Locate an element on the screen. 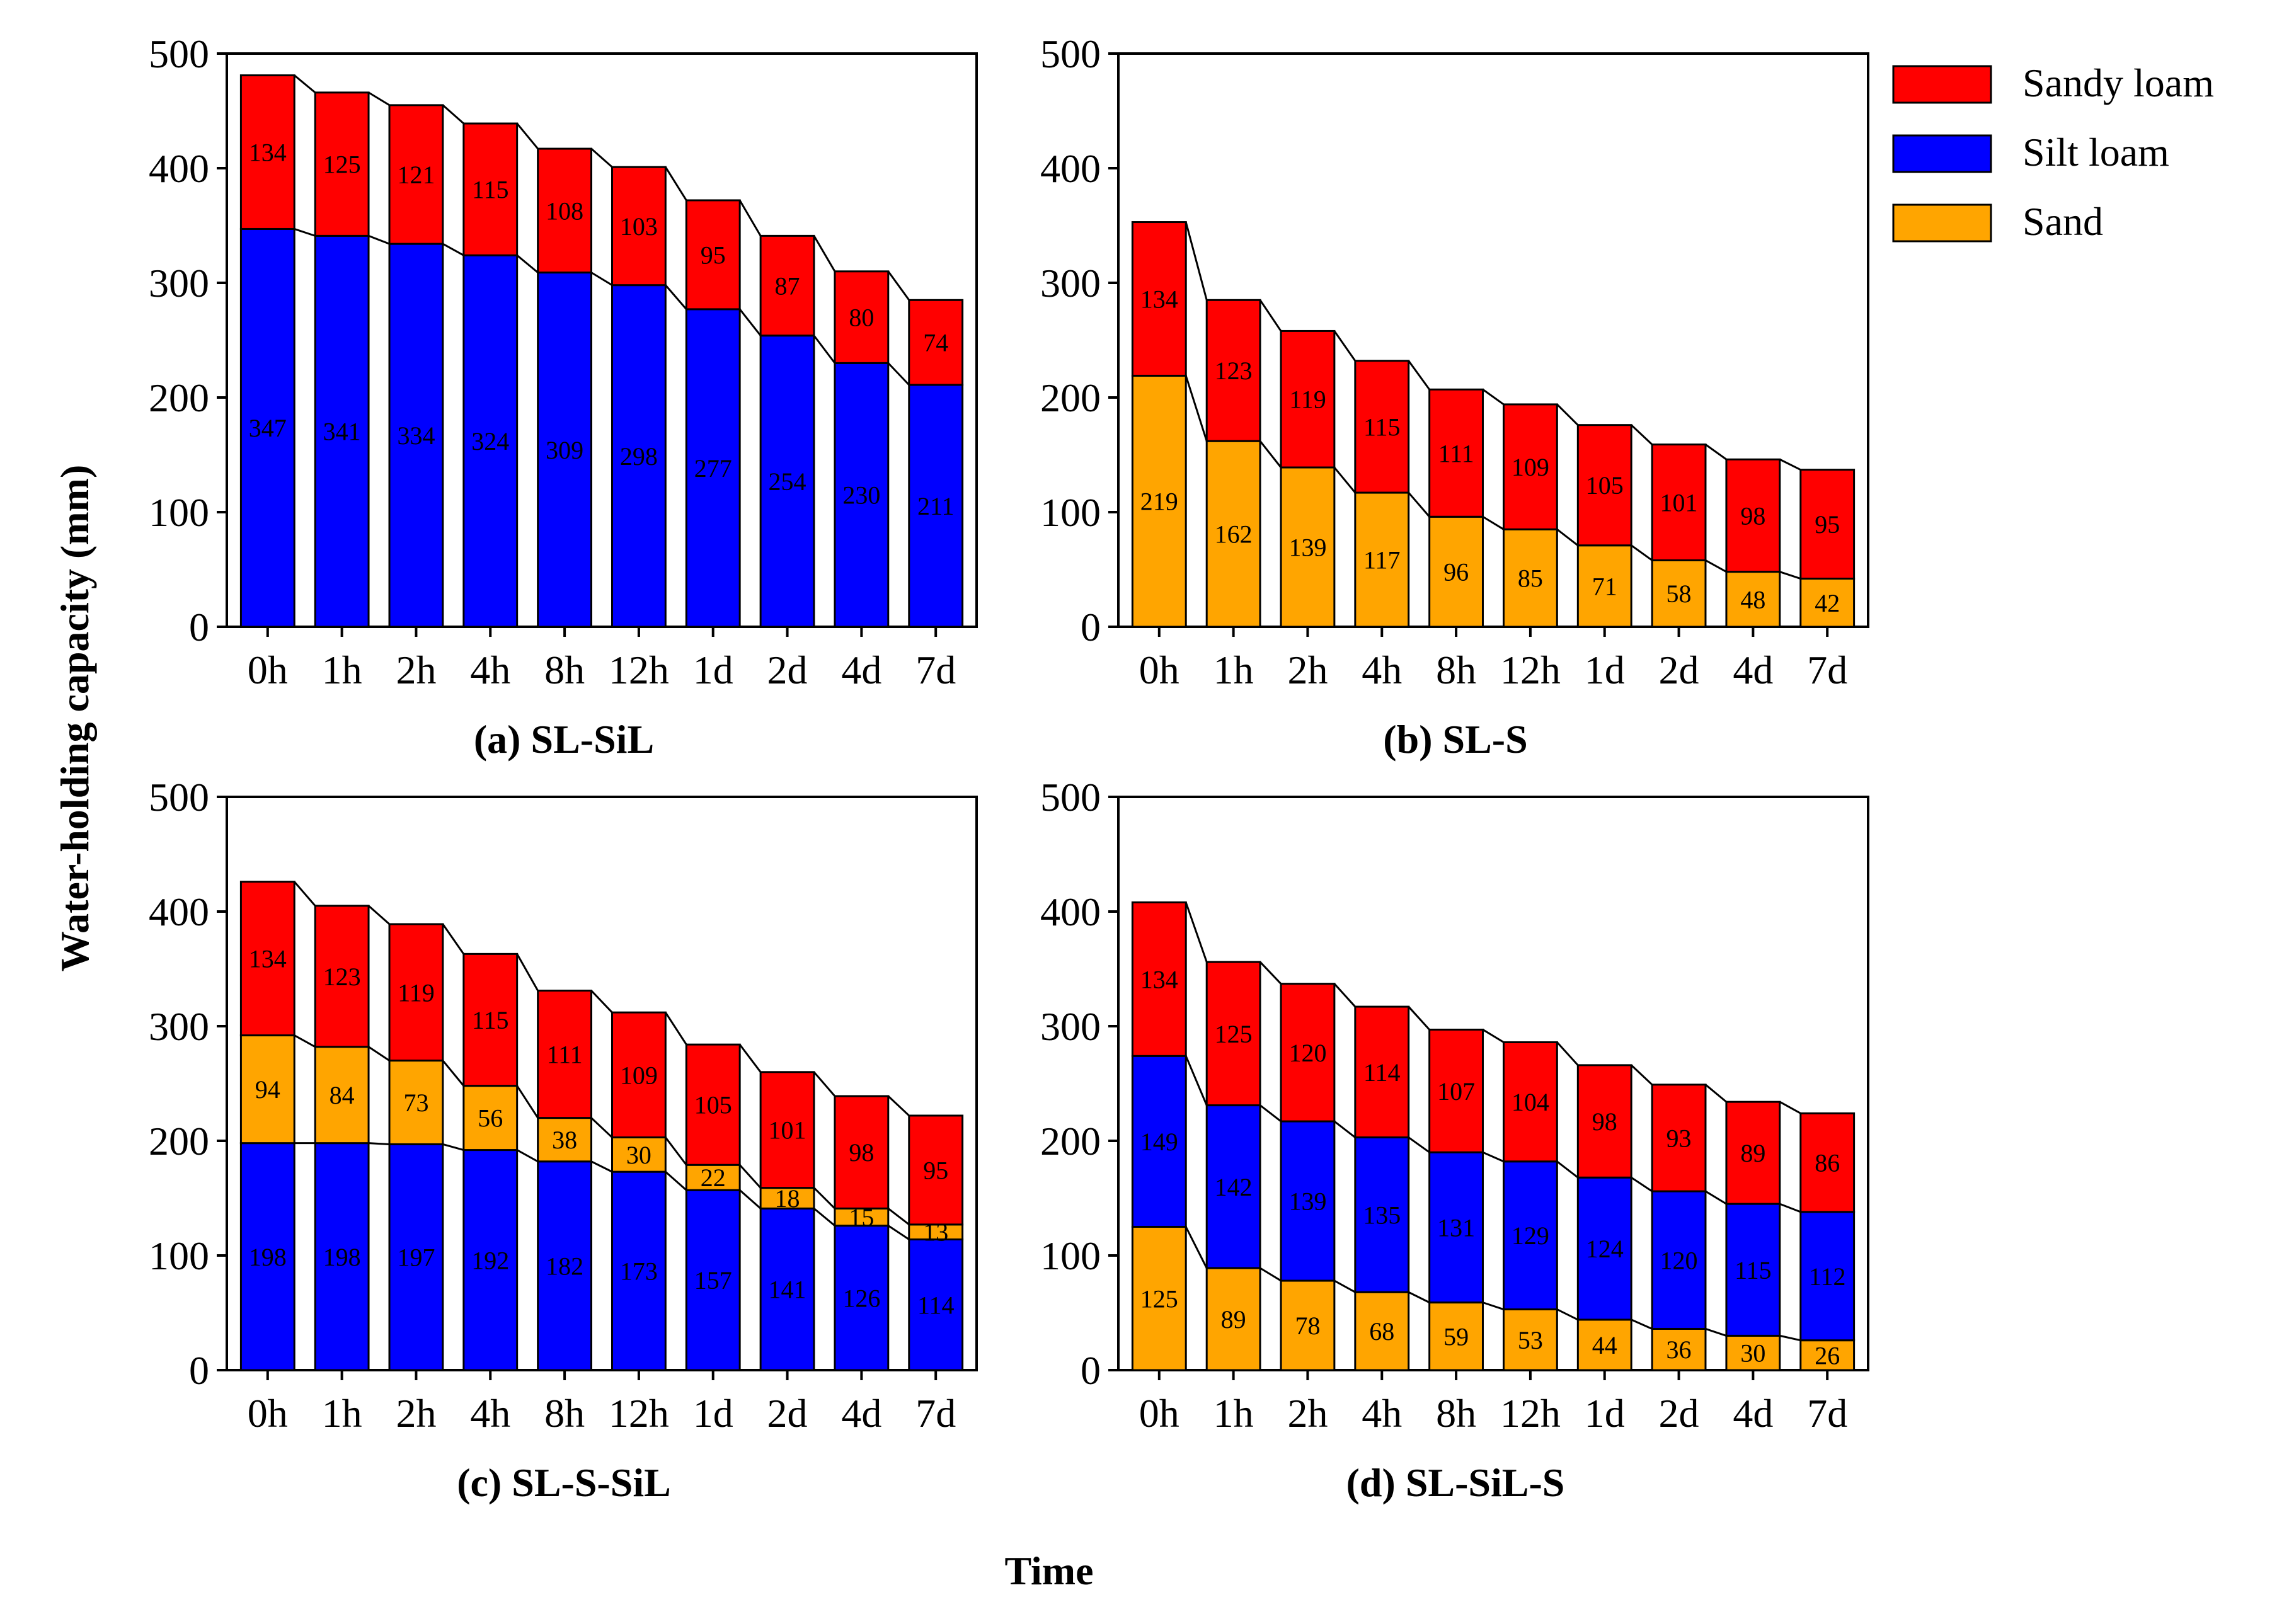 The width and height of the screenshot is (2289, 1624). bar-value-label: 197 is located at coordinates (416, 1258).